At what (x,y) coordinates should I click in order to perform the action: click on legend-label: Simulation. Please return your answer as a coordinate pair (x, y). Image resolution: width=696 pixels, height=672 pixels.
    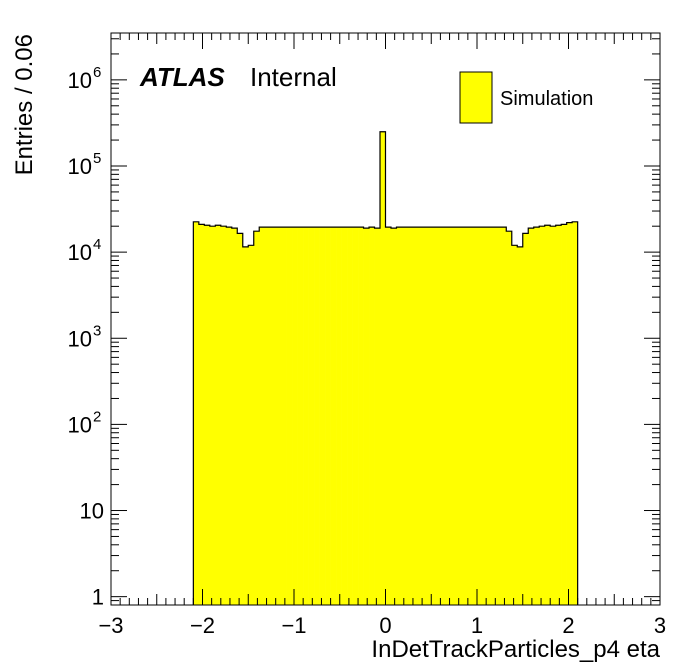
    Looking at the image, I should click on (546, 99).